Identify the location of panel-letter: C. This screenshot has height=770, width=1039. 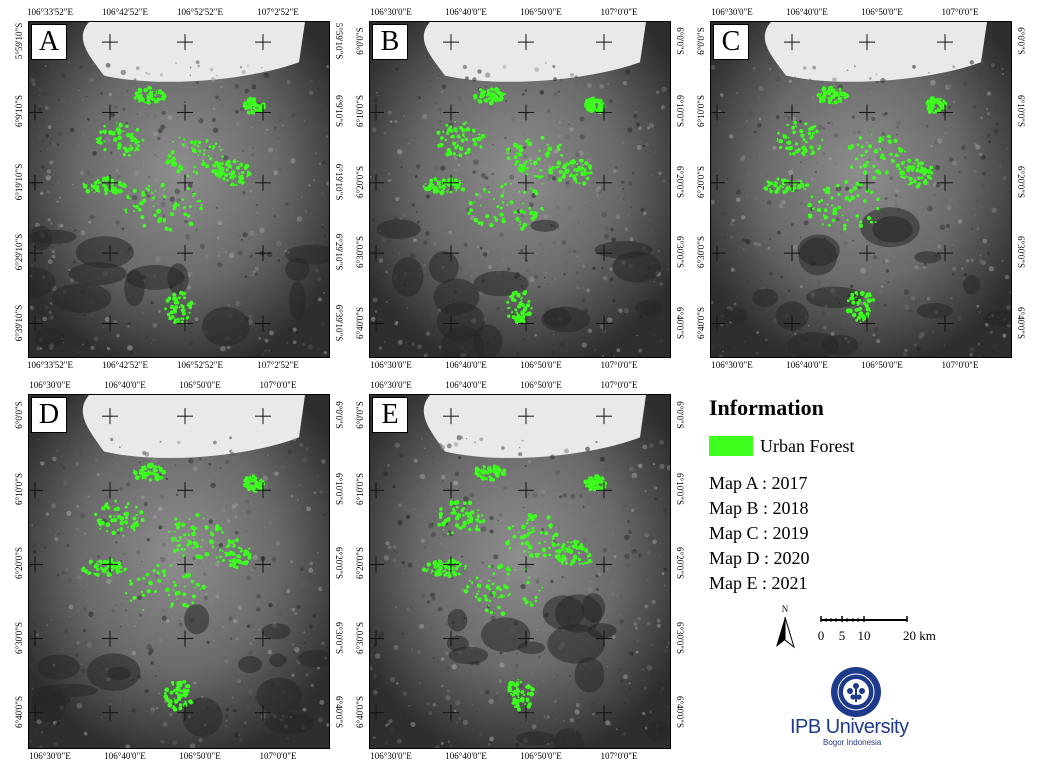
(731, 42).